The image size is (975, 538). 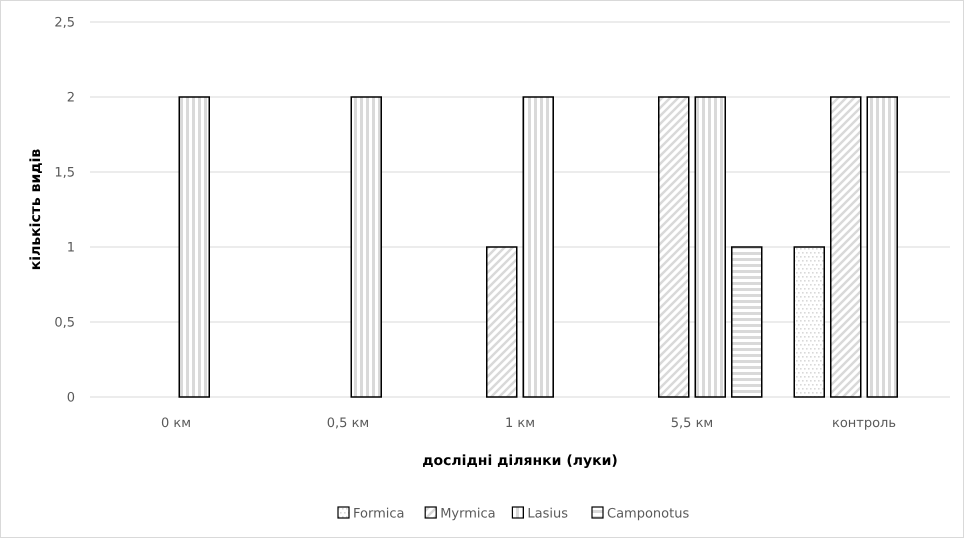 What do you see at coordinates (64, 23) in the screenshot?
I see `y-tick-label: 2,5` at bounding box center [64, 23].